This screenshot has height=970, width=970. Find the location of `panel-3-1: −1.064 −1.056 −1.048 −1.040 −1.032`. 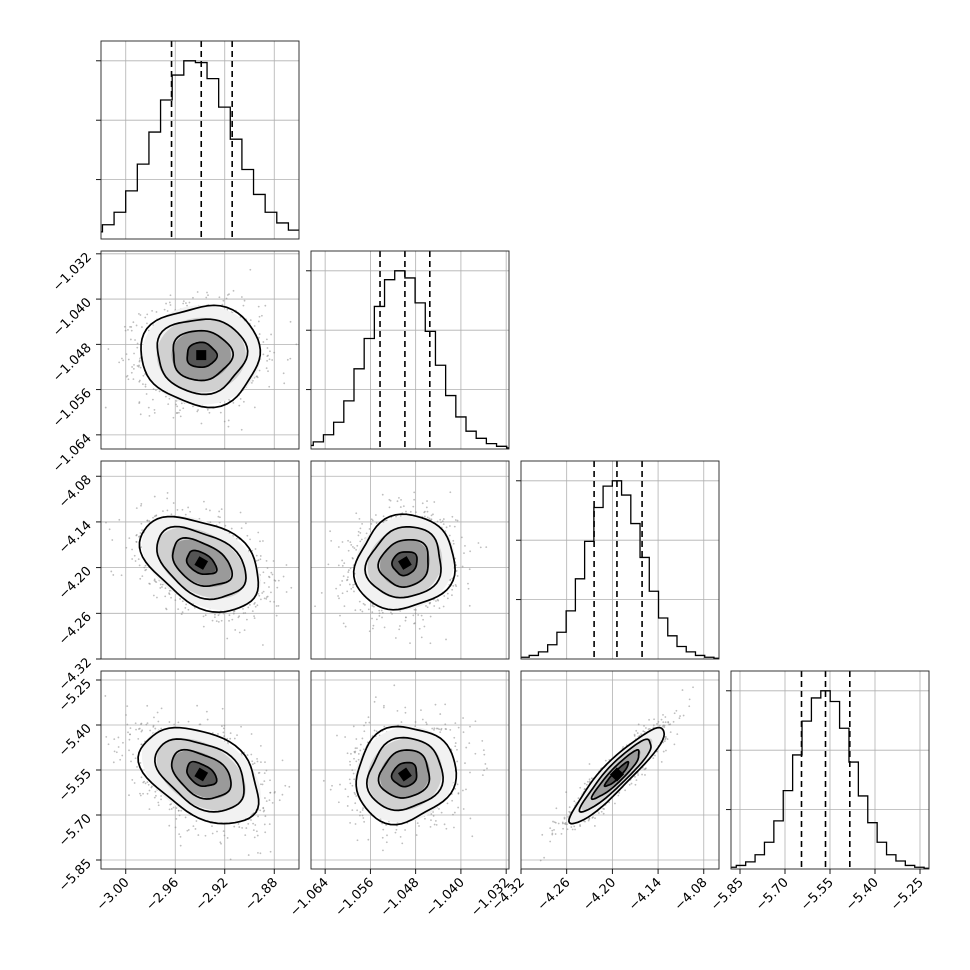

panel-3-1: −1.064 −1.056 −1.048 −1.040 −1.032 is located at coordinates (400, 795).